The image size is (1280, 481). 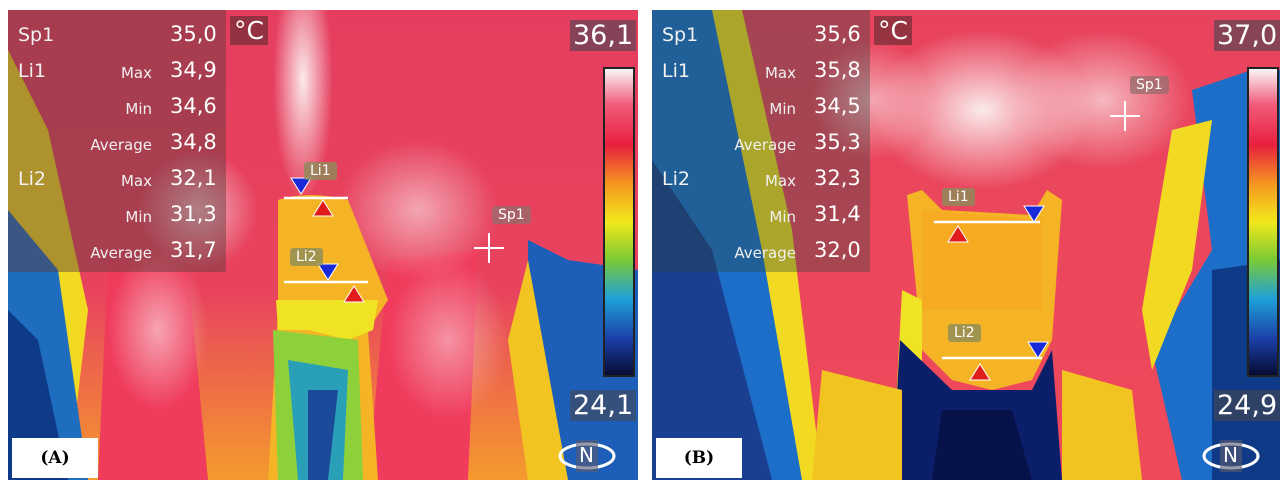 I want to click on li1-min-value: 34,5, so click(x=837, y=106).